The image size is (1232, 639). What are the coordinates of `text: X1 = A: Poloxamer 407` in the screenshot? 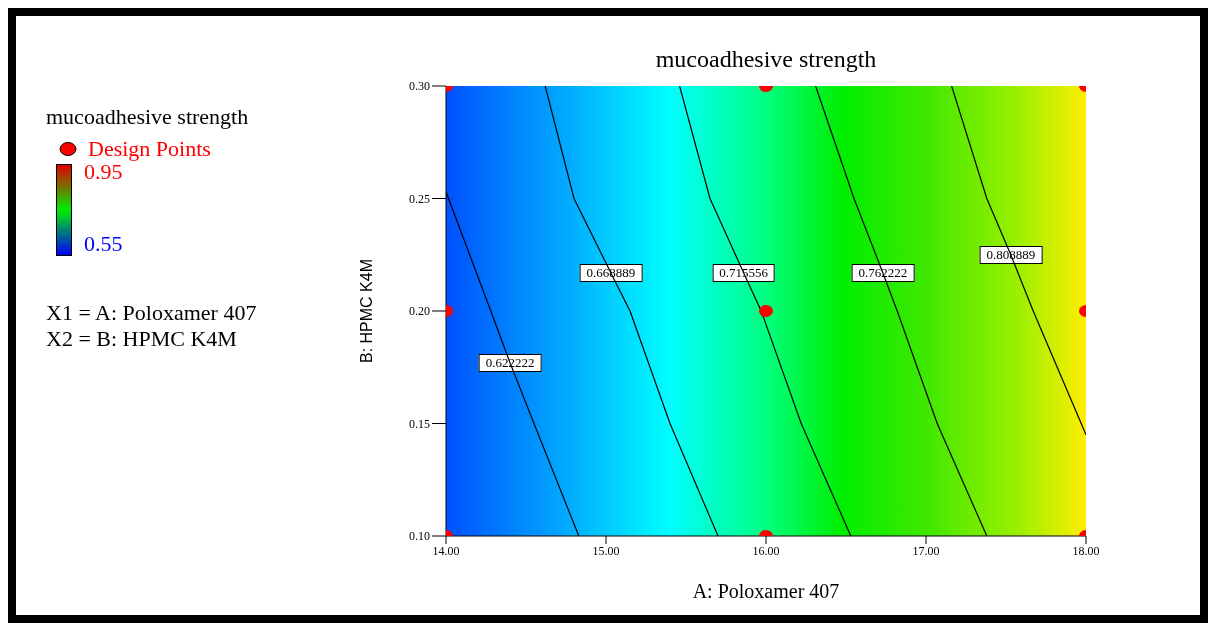 It's located at (151, 312).